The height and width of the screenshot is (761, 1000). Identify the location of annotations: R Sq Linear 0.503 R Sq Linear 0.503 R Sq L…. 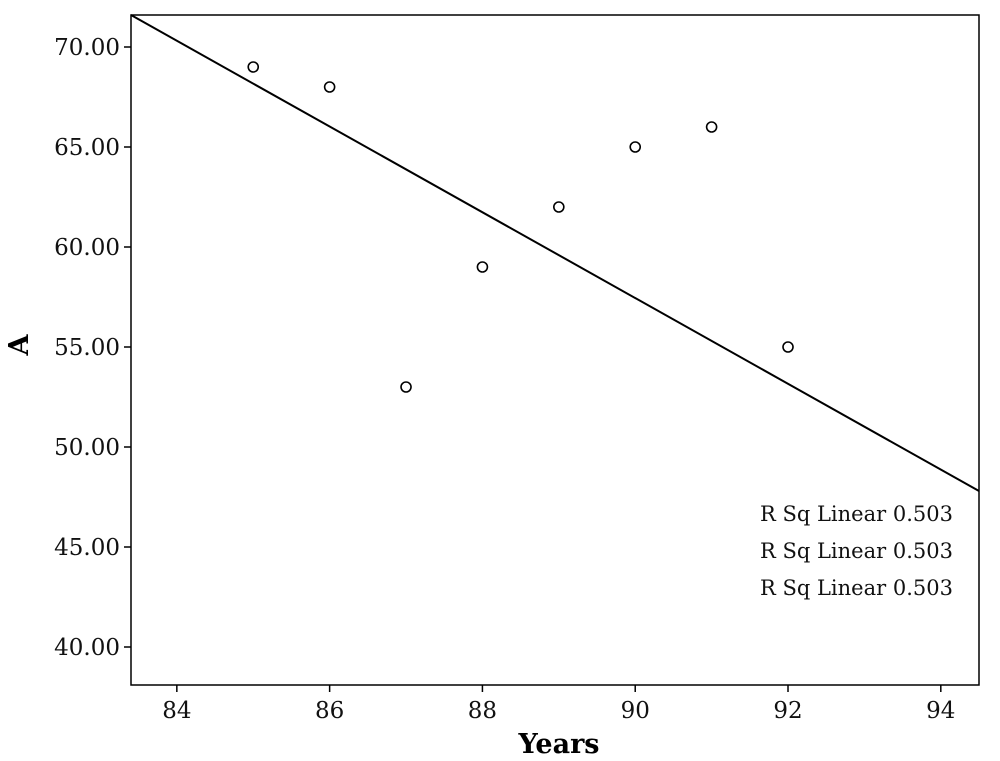
(856, 551).